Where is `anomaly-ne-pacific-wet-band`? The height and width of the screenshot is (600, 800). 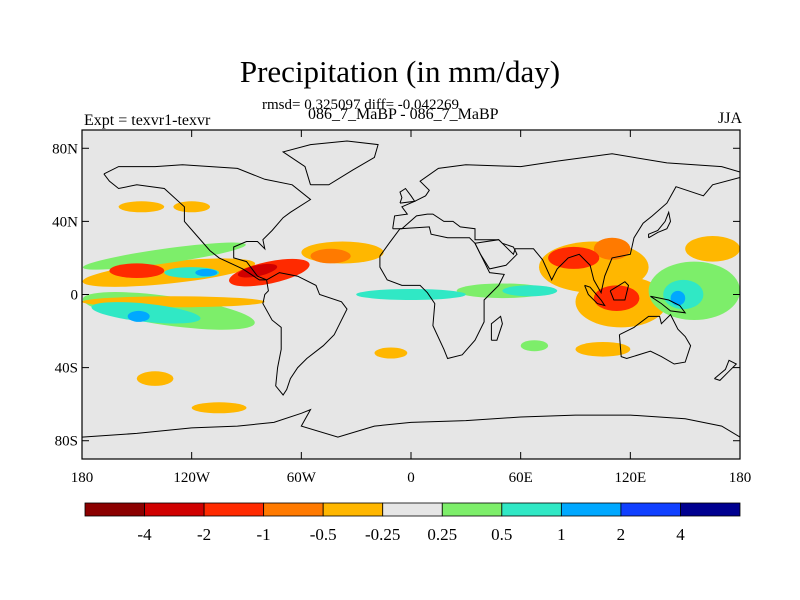 anomaly-ne-pacific-wet-band is located at coordinates (164, 256).